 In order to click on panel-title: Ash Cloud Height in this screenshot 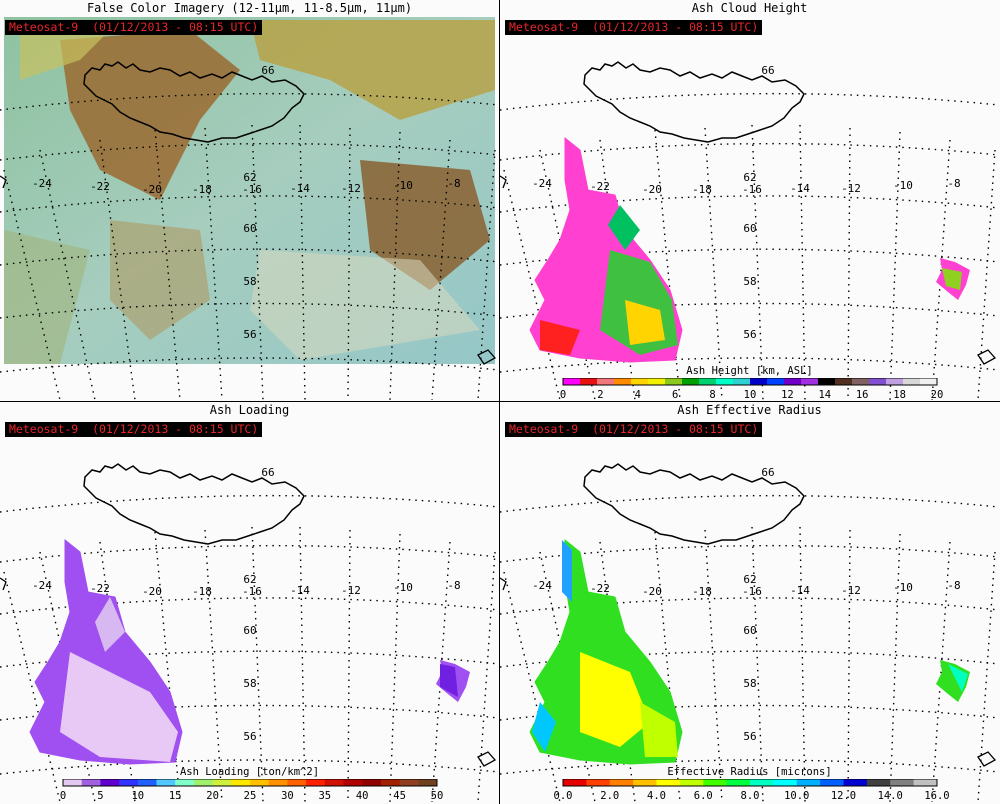, I will do `click(749, 8)`.